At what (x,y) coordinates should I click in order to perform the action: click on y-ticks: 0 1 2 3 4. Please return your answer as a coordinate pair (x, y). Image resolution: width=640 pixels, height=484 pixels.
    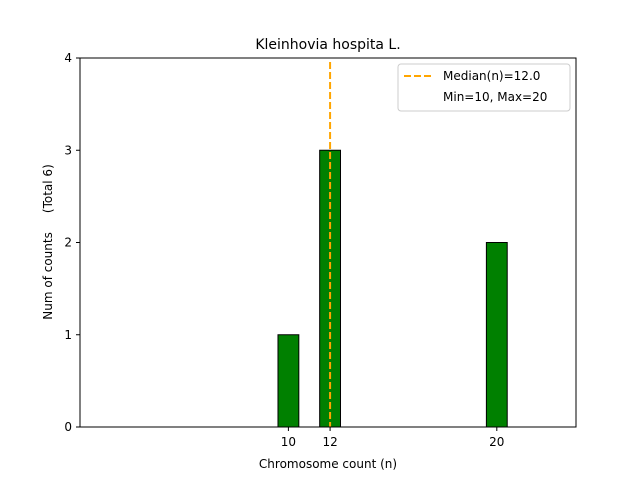
    Looking at the image, I should click on (72, 242).